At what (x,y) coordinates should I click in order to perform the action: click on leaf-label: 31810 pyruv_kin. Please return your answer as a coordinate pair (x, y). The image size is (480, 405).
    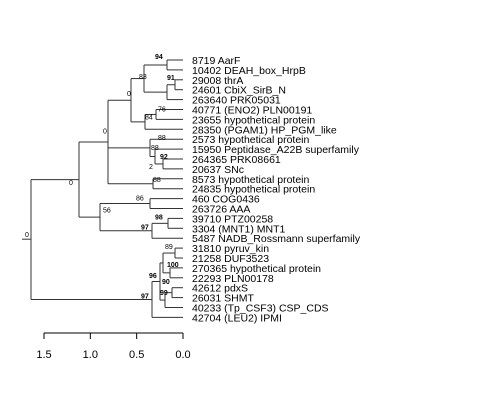
    Looking at the image, I should click on (230, 249).